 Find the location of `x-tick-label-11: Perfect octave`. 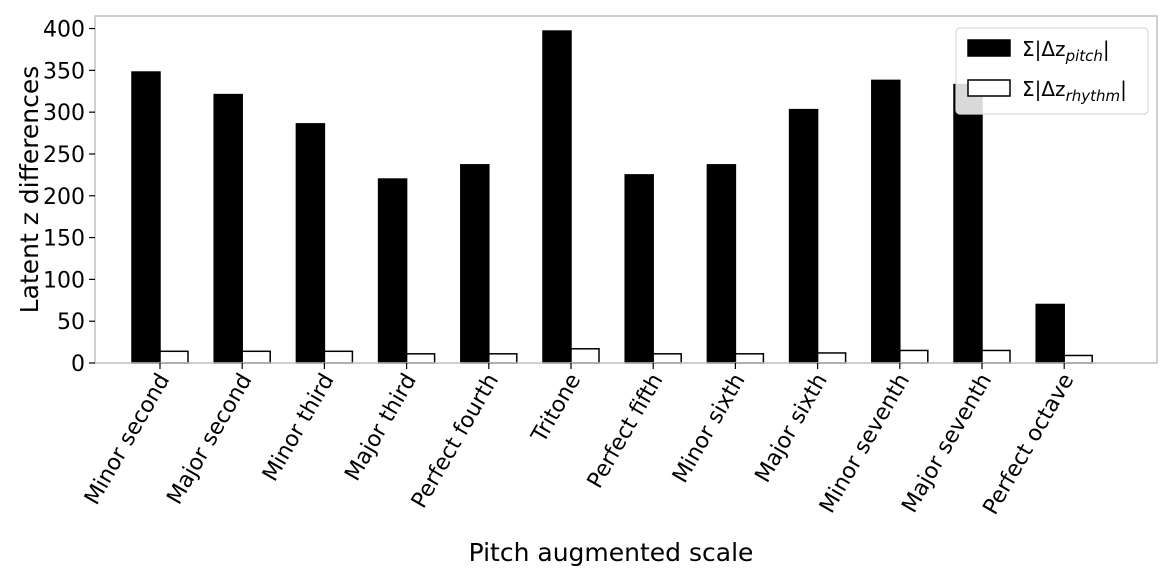

x-tick-label-11: Perfect octave is located at coordinates (1029, 445).